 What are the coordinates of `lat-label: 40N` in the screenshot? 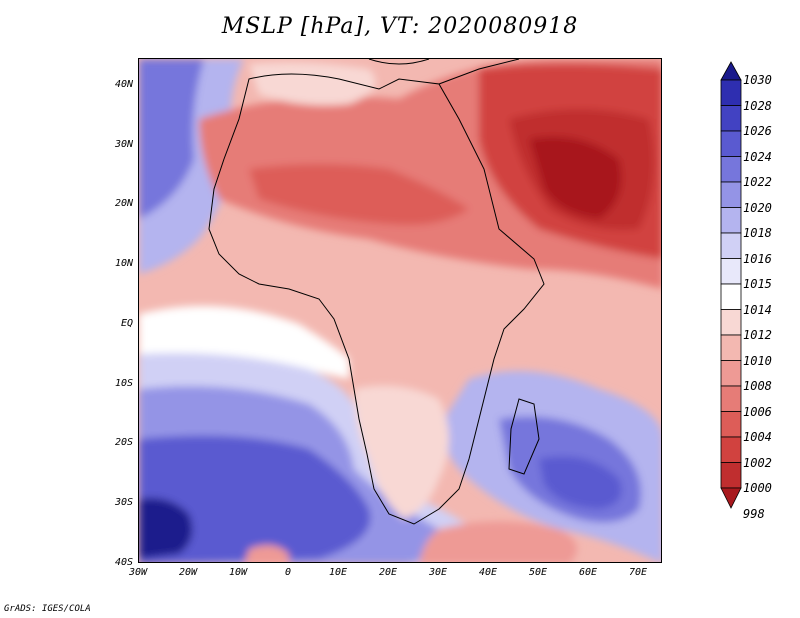 It's located at (123, 84).